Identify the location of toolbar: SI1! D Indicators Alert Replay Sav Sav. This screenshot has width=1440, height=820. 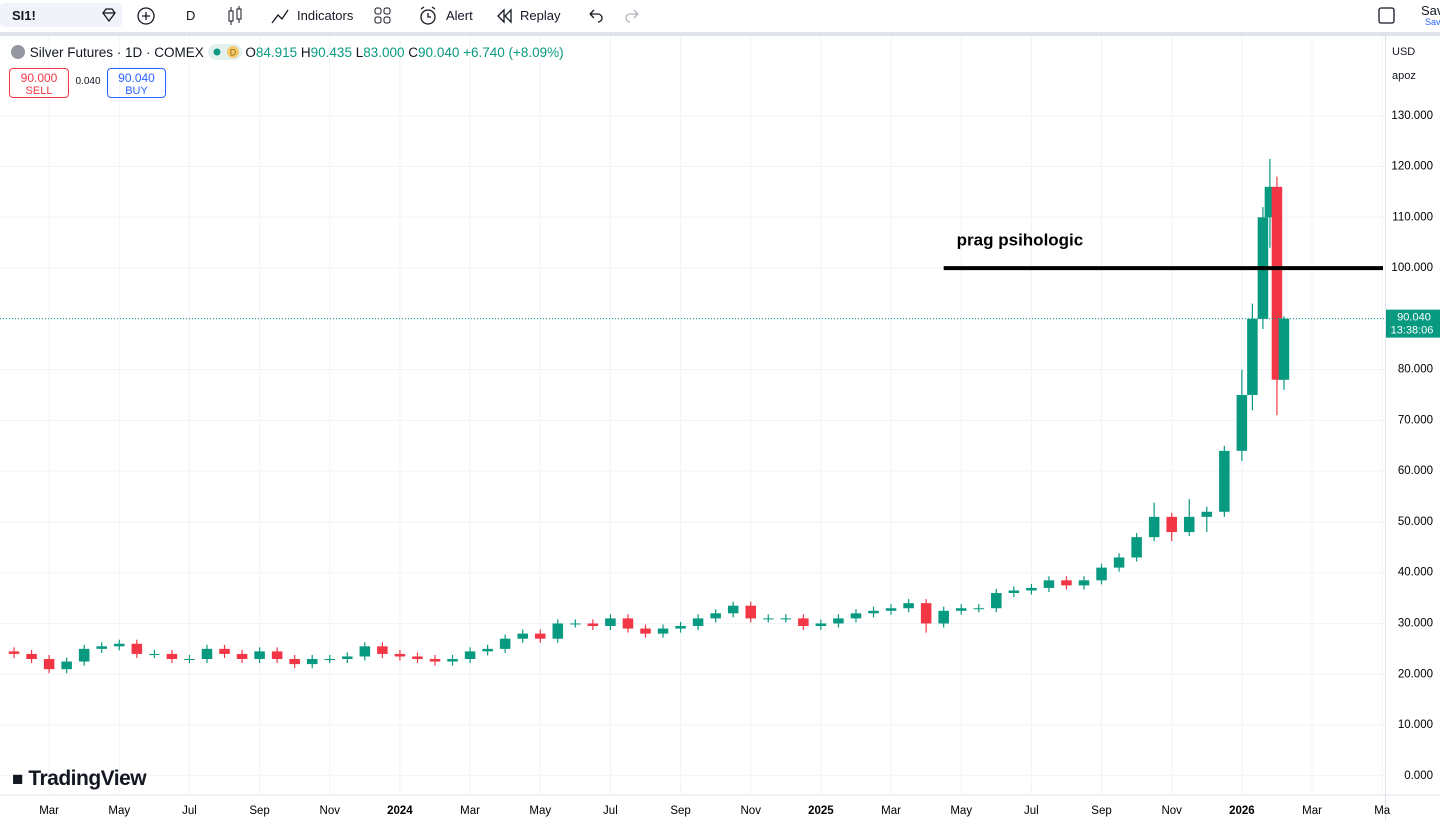
(720, 18).